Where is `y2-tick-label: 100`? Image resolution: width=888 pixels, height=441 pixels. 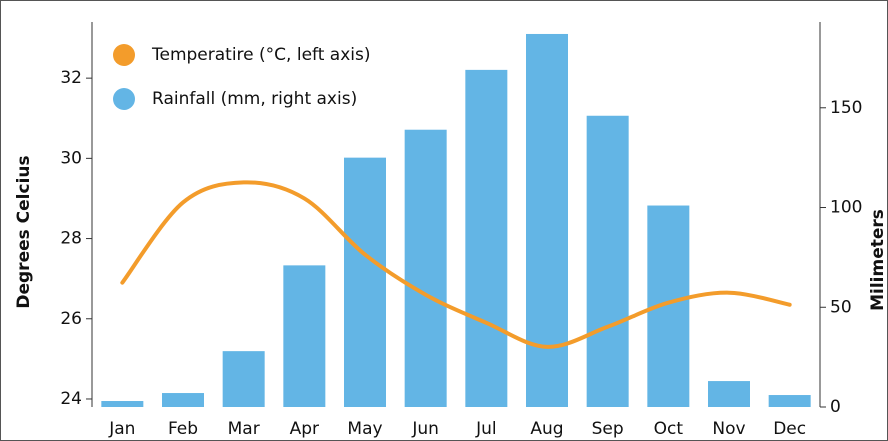
y2-tick-label: 100 is located at coordinates (846, 208).